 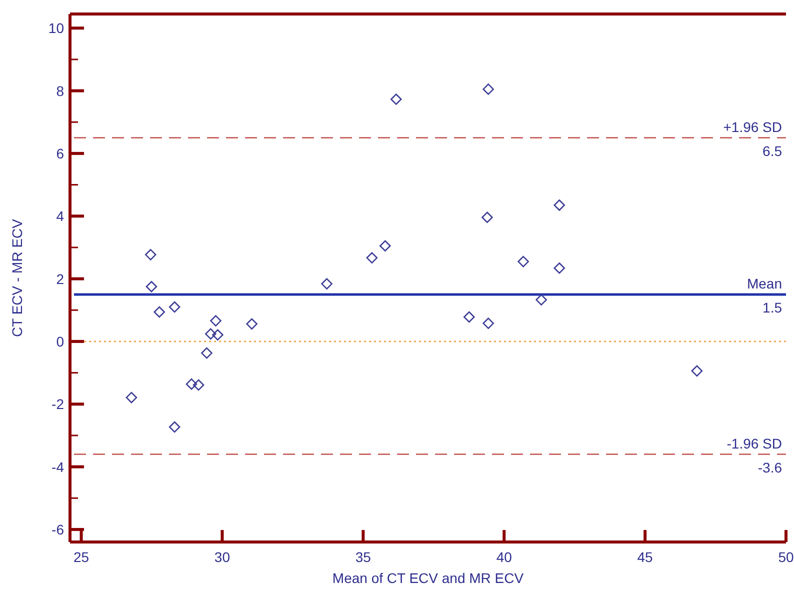 I want to click on annotation: -3.6, so click(x=770, y=467).